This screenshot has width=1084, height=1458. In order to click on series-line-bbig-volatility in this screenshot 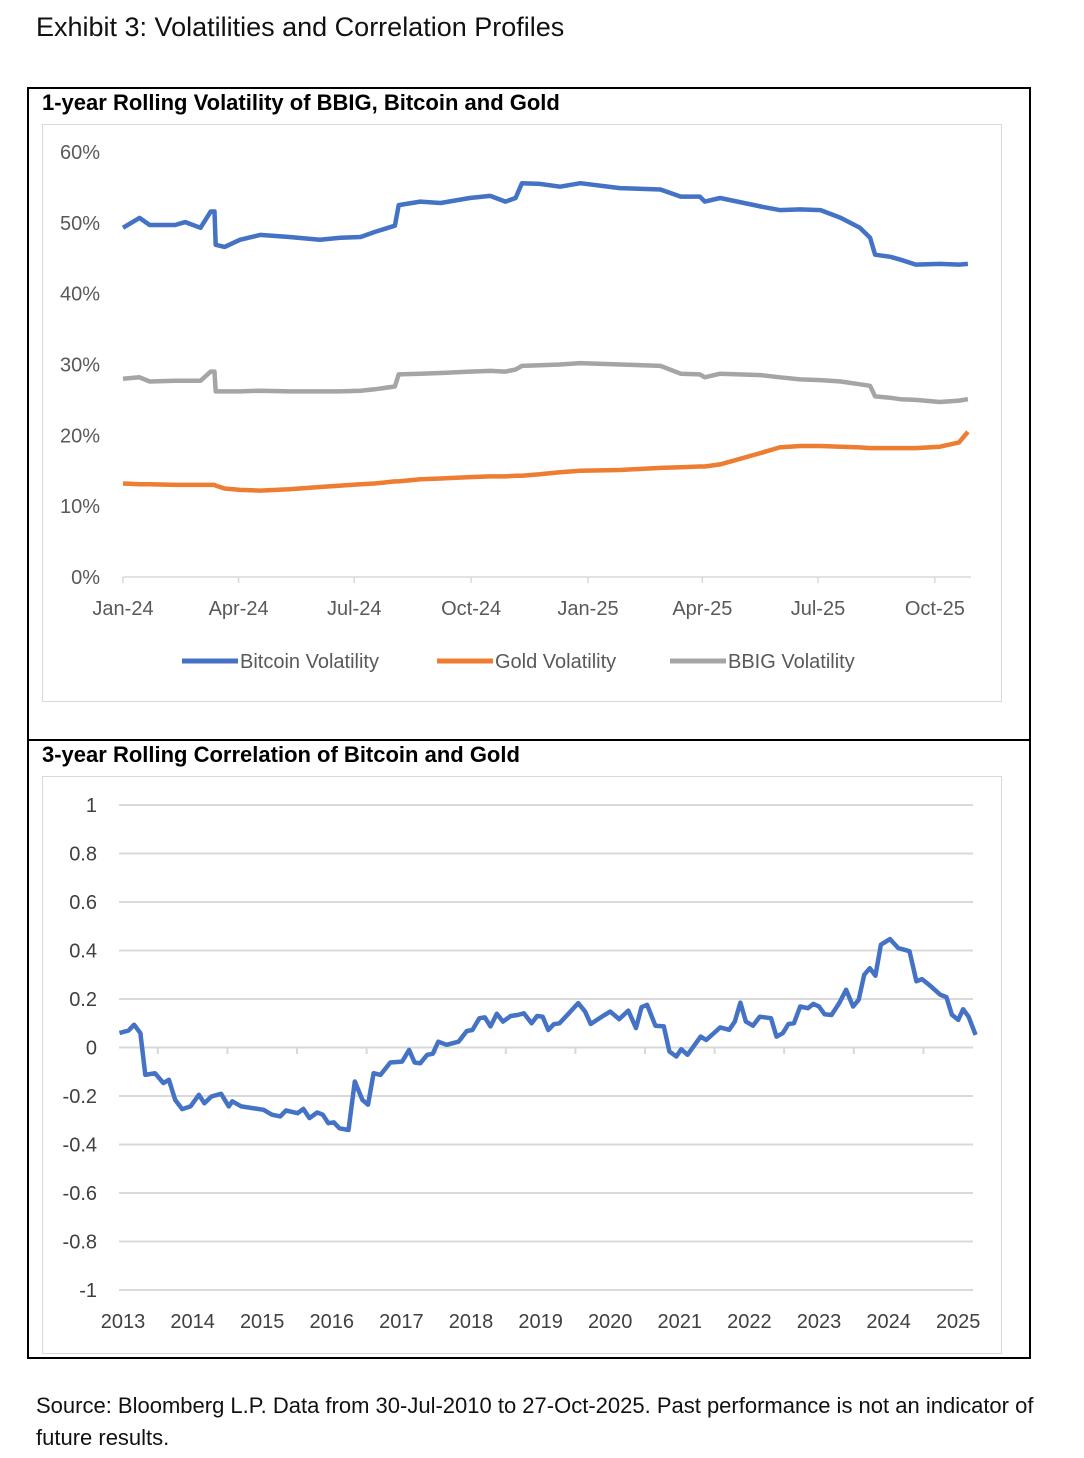, I will do `click(545, 382)`.